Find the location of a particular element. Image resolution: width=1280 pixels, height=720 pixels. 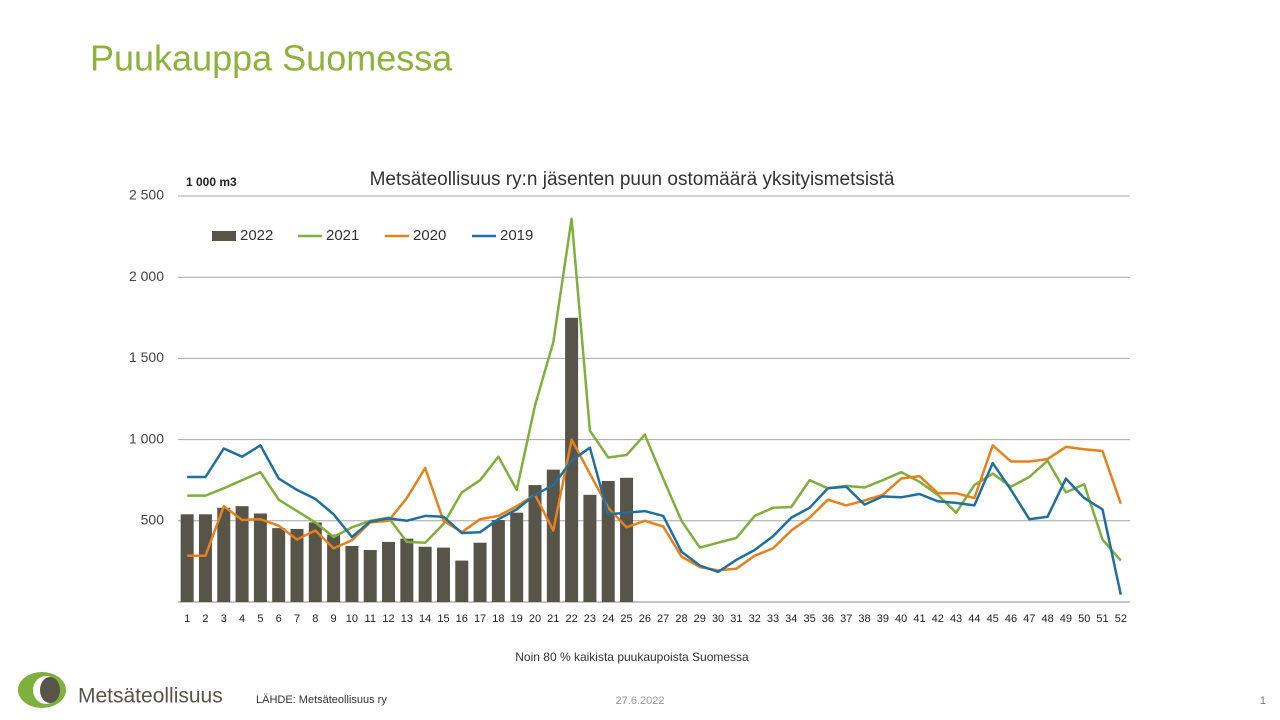

legend-label: 2022 is located at coordinates (256, 235).